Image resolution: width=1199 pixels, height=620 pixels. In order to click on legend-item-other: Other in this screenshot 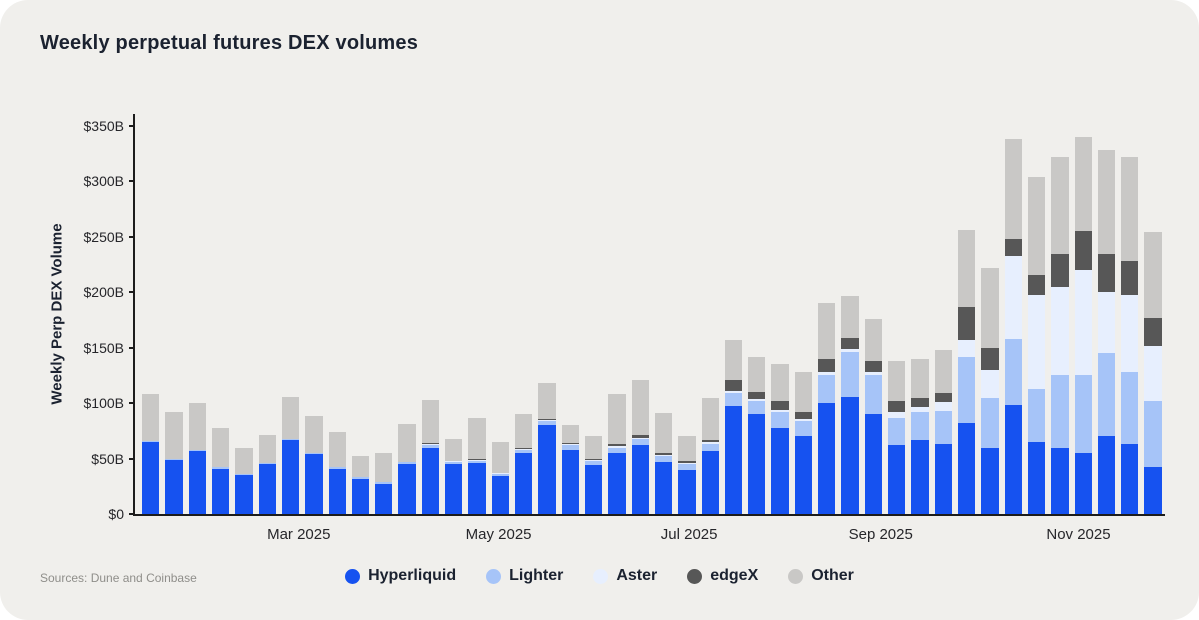, I will do `click(821, 576)`.